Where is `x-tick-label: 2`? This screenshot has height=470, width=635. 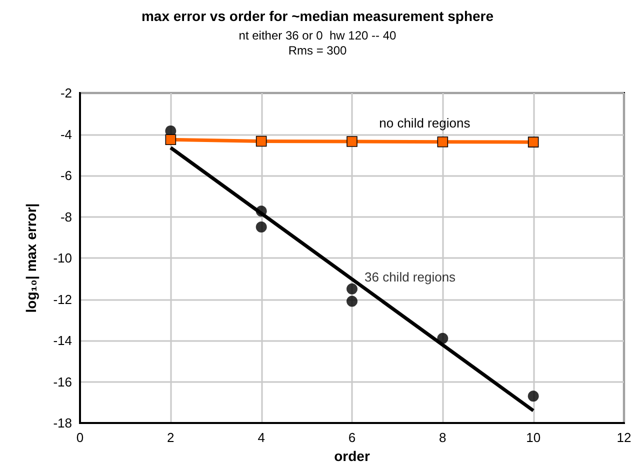
x-tick-label: 2 is located at coordinates (170, 437).